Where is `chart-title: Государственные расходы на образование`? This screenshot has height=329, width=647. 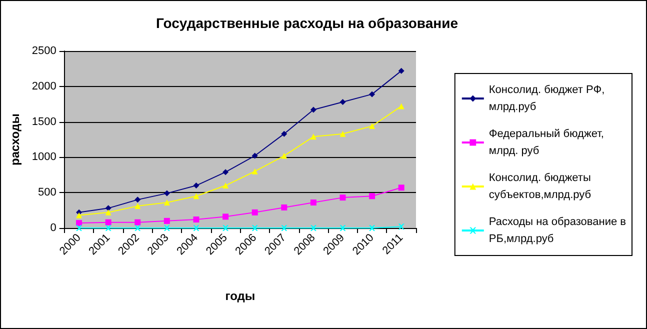
chart-title: Государственные расходы на образование is located at coordinates (307, 23).